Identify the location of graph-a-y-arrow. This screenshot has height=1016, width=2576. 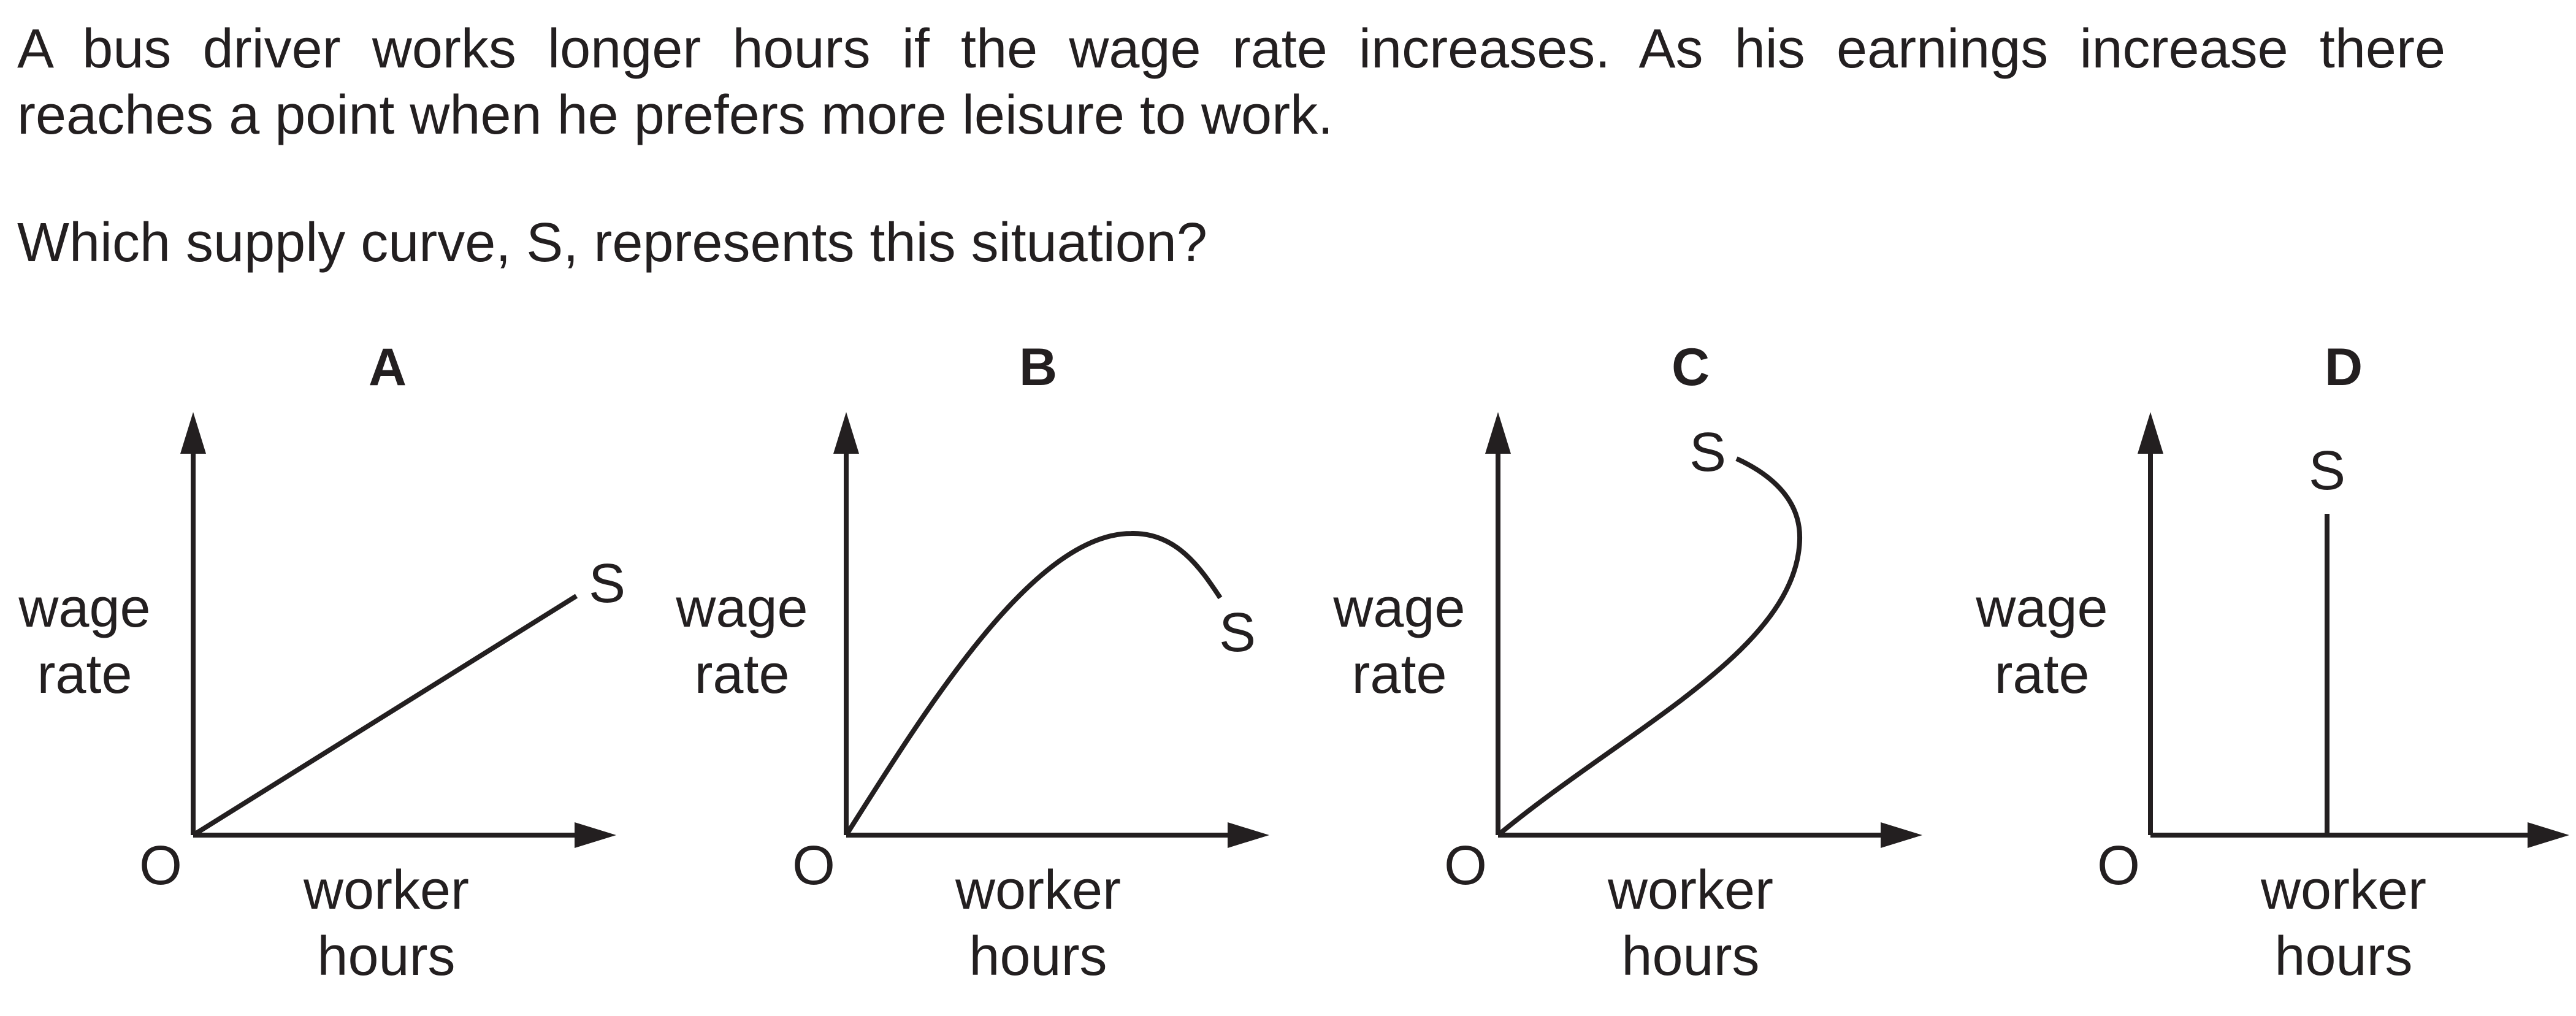
(193, 433).